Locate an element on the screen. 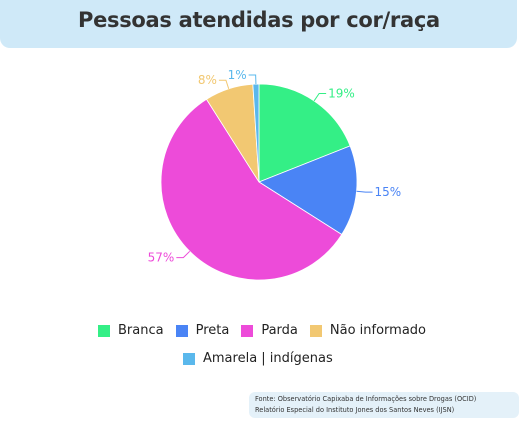 Image resolution: width=521 pixels, height=436 pixels. legend-swatch-parda is located at coordinates (247, 330).